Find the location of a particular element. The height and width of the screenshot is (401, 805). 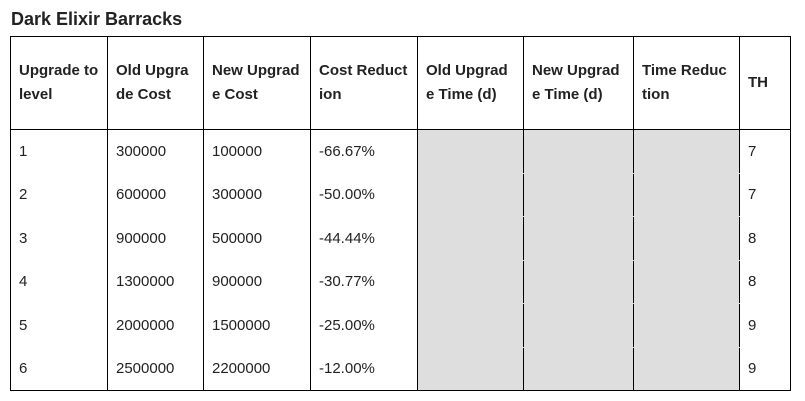

table-cell: 100000 is located at coordinates (257, 151).